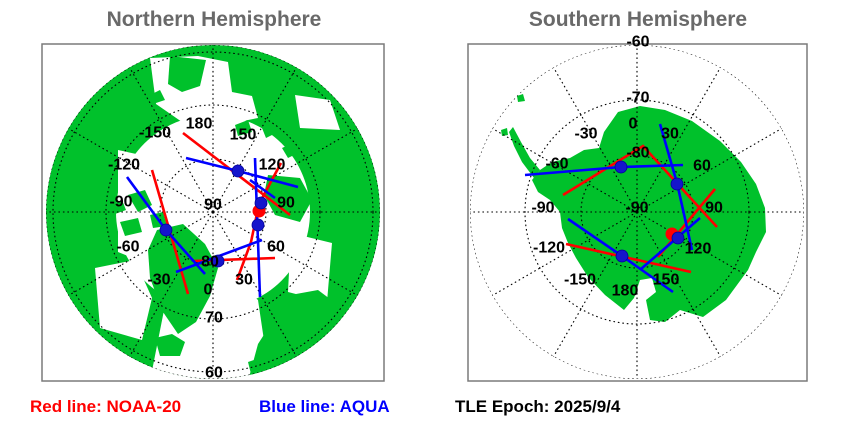 This screenshot has height=425, width=850. What do you see at coordinates (214, 318) in the screenshot?
I see `latitude-label: 70` at bounding box center [214, 318].